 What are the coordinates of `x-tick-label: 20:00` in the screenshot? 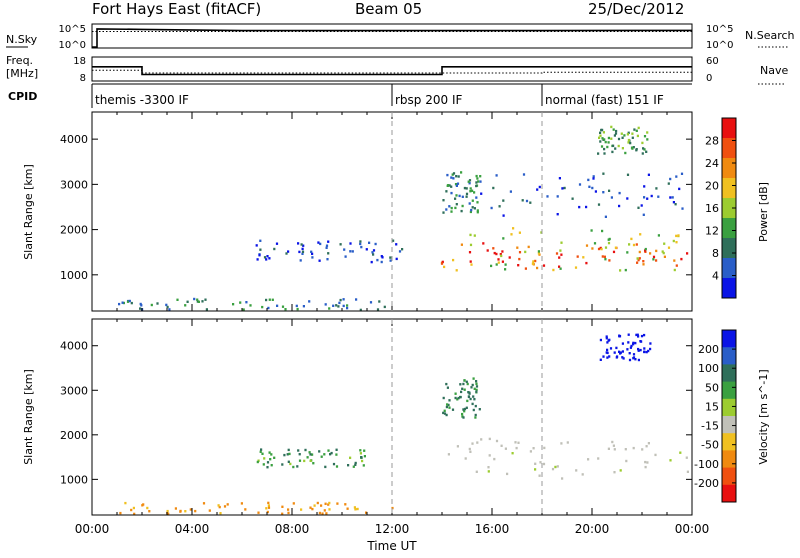 It's located at (592, 529).